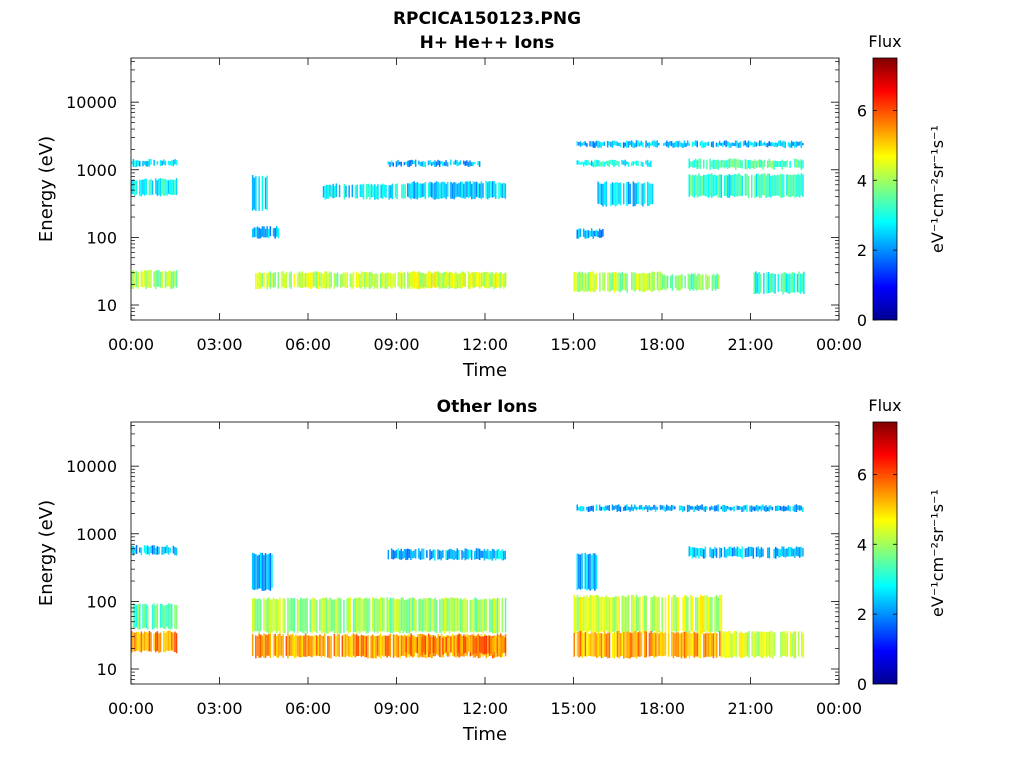  Describe the element at coordinates (937, 189) in the screenshot. I see `colorbar-units: eV⁻¹cm⁻²sr⁻¹s⁻¹` at that location.